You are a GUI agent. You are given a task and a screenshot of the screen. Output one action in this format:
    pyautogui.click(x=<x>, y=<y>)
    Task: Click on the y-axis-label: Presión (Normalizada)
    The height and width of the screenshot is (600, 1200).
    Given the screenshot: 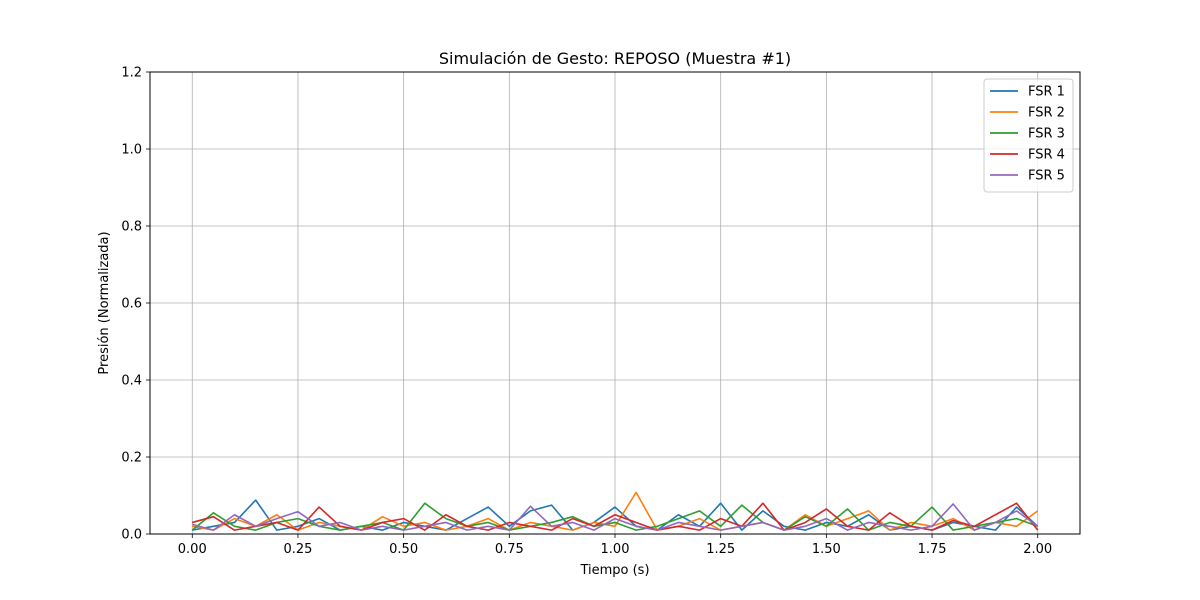 What is the action you would take?
    pyautogui.click(x=104, y=302)
    